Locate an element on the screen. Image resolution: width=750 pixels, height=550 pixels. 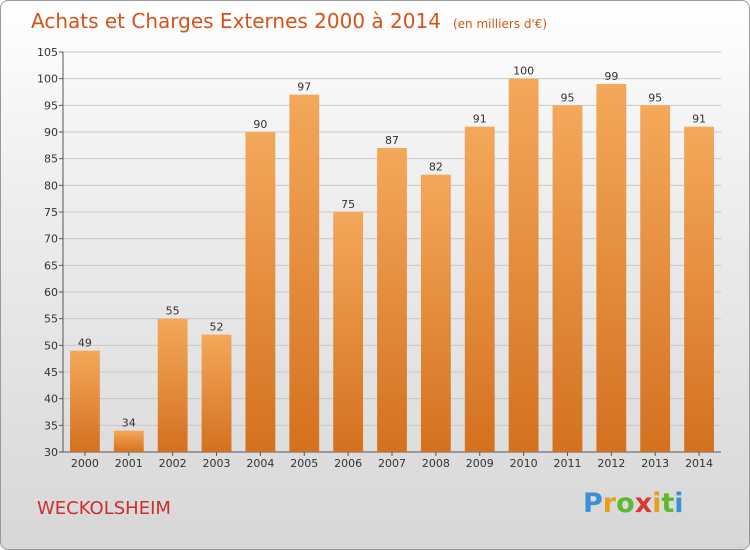
y-tick-label: 40 is located at coordinates (51, 399).